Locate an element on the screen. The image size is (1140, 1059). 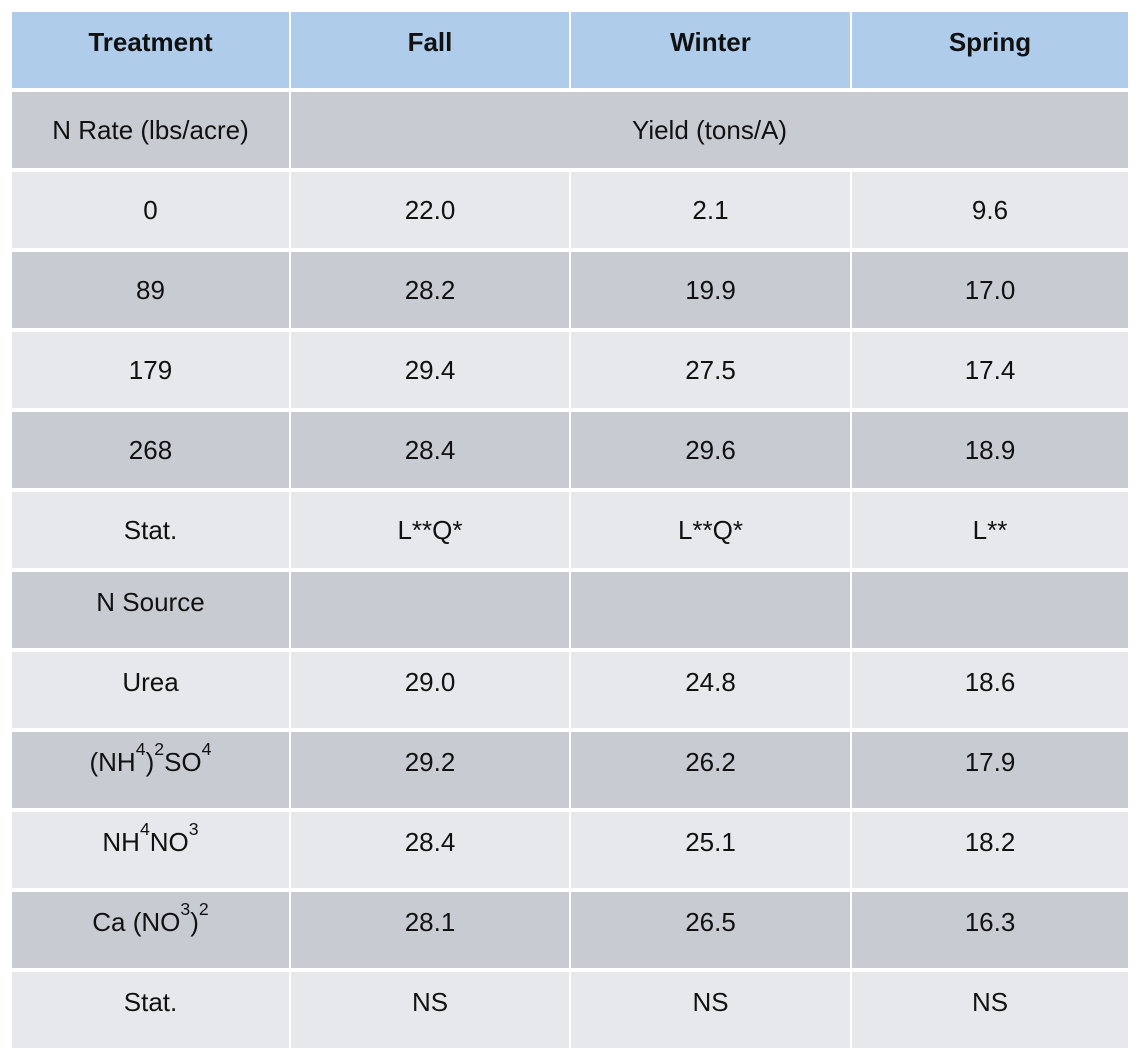
table-cell-winter: 29.6 is located at coordinates (710, 450).